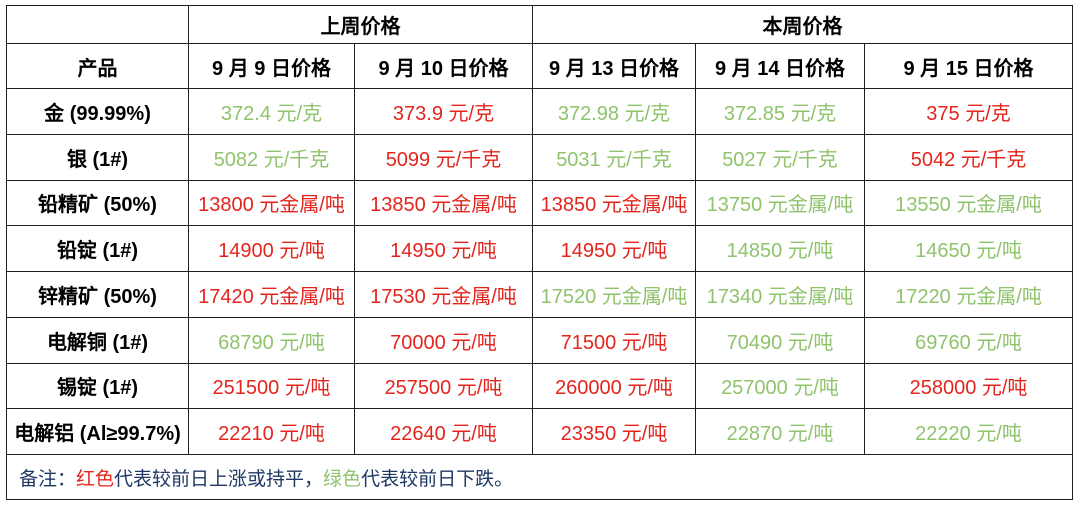  What do you see at coordinates (97, 24) in the screenshot?
I see `corner-cell` at bounding box center [97, 24].